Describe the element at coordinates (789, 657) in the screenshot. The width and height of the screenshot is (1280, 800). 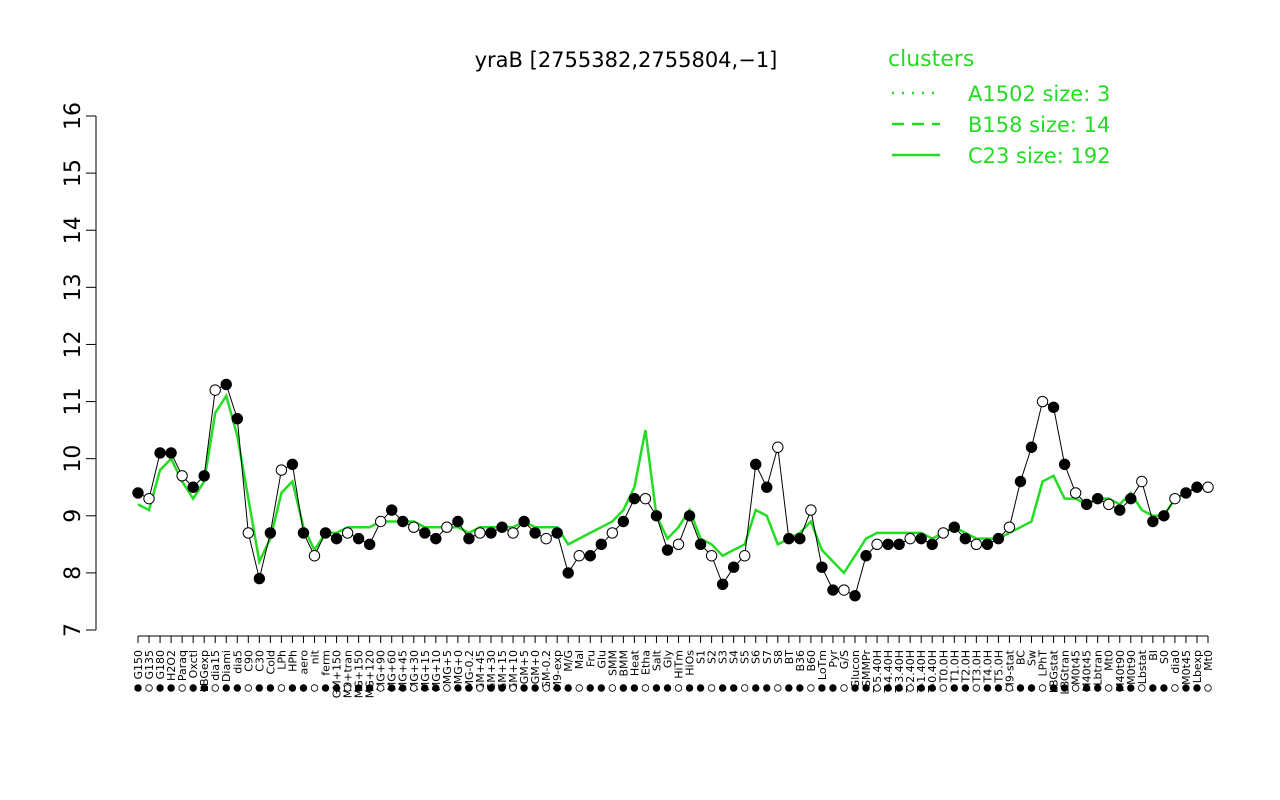
I see `x-tick-label: BT` at that location.